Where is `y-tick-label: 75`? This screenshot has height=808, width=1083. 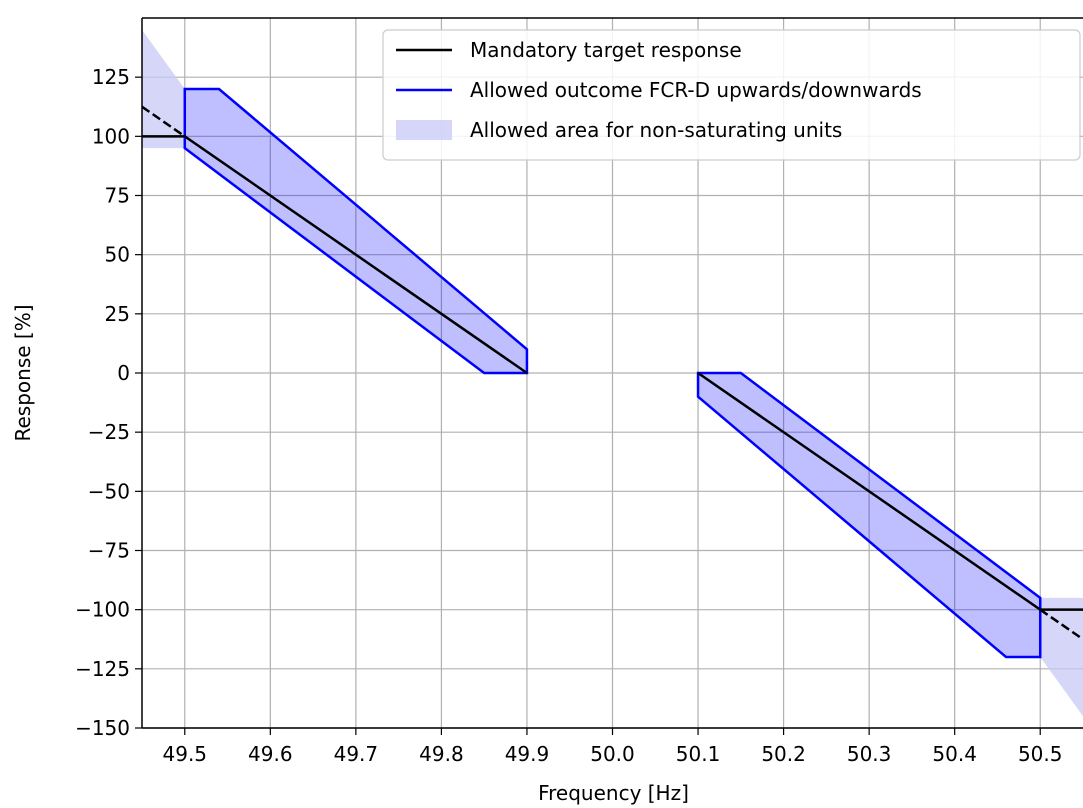
y-tick-label: 75 is located at coordinates (117, 196).